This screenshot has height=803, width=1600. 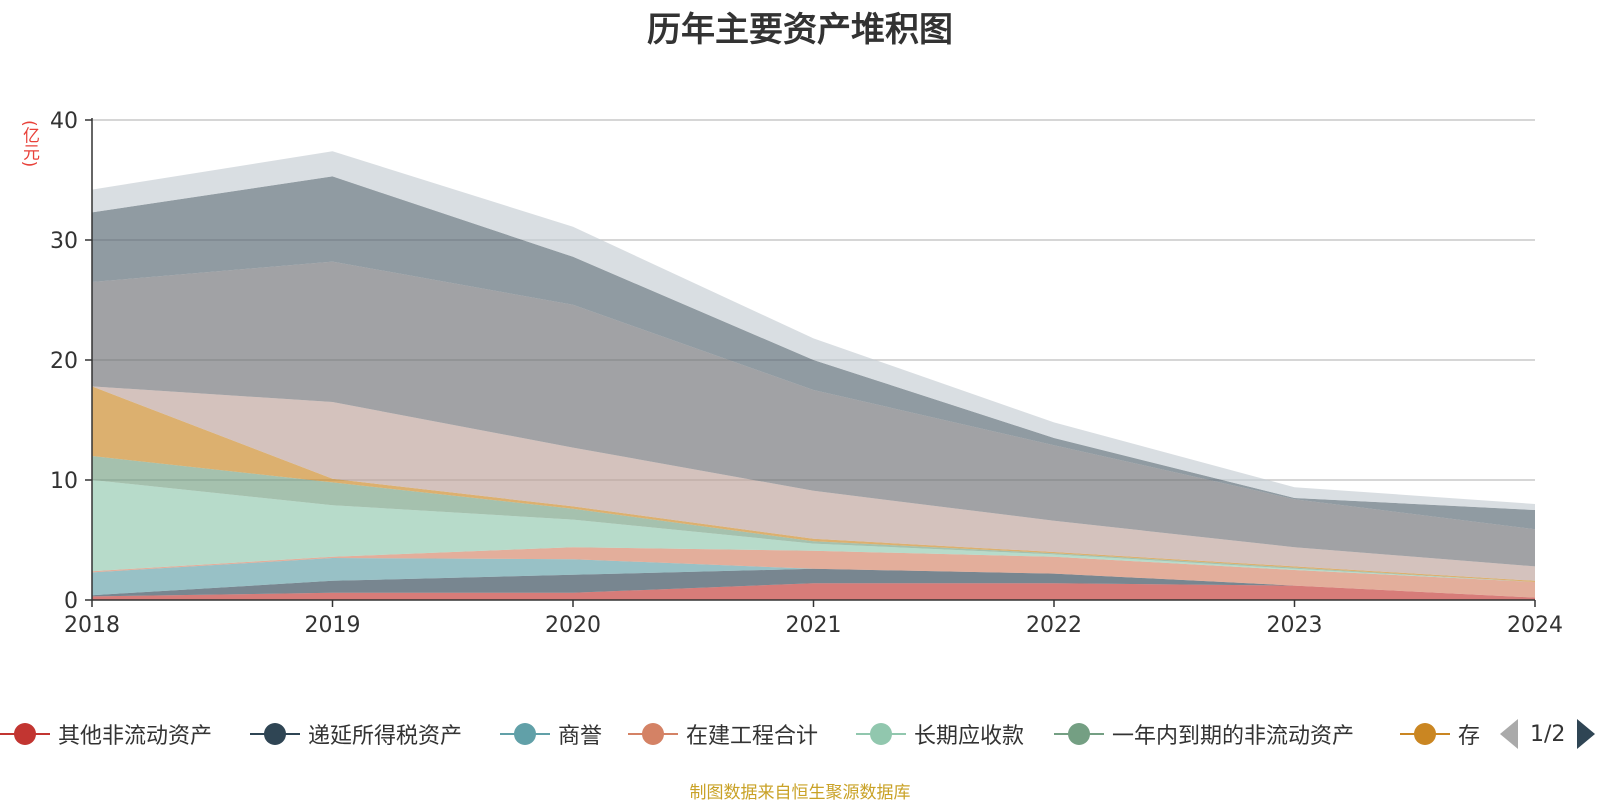 I want to click on legend-label-5: 长期应收款, so click(x=969, y=736).